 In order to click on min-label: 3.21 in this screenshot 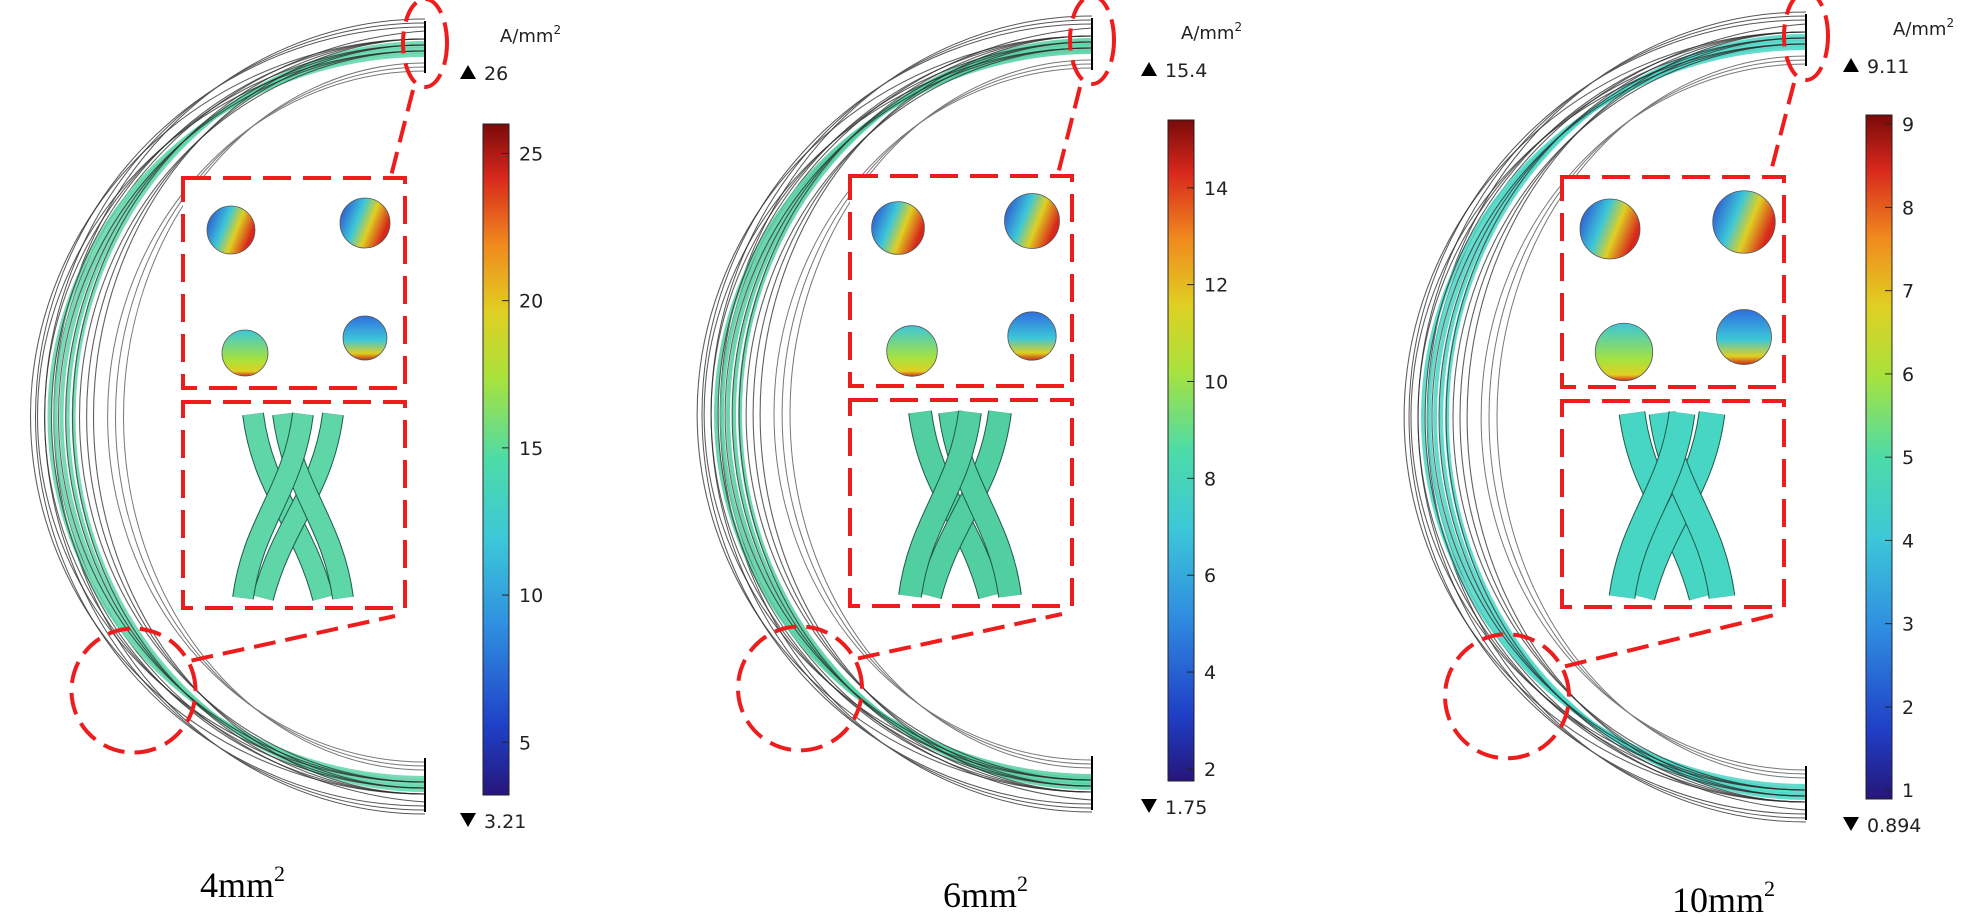, I will do `click(505, 822)`.